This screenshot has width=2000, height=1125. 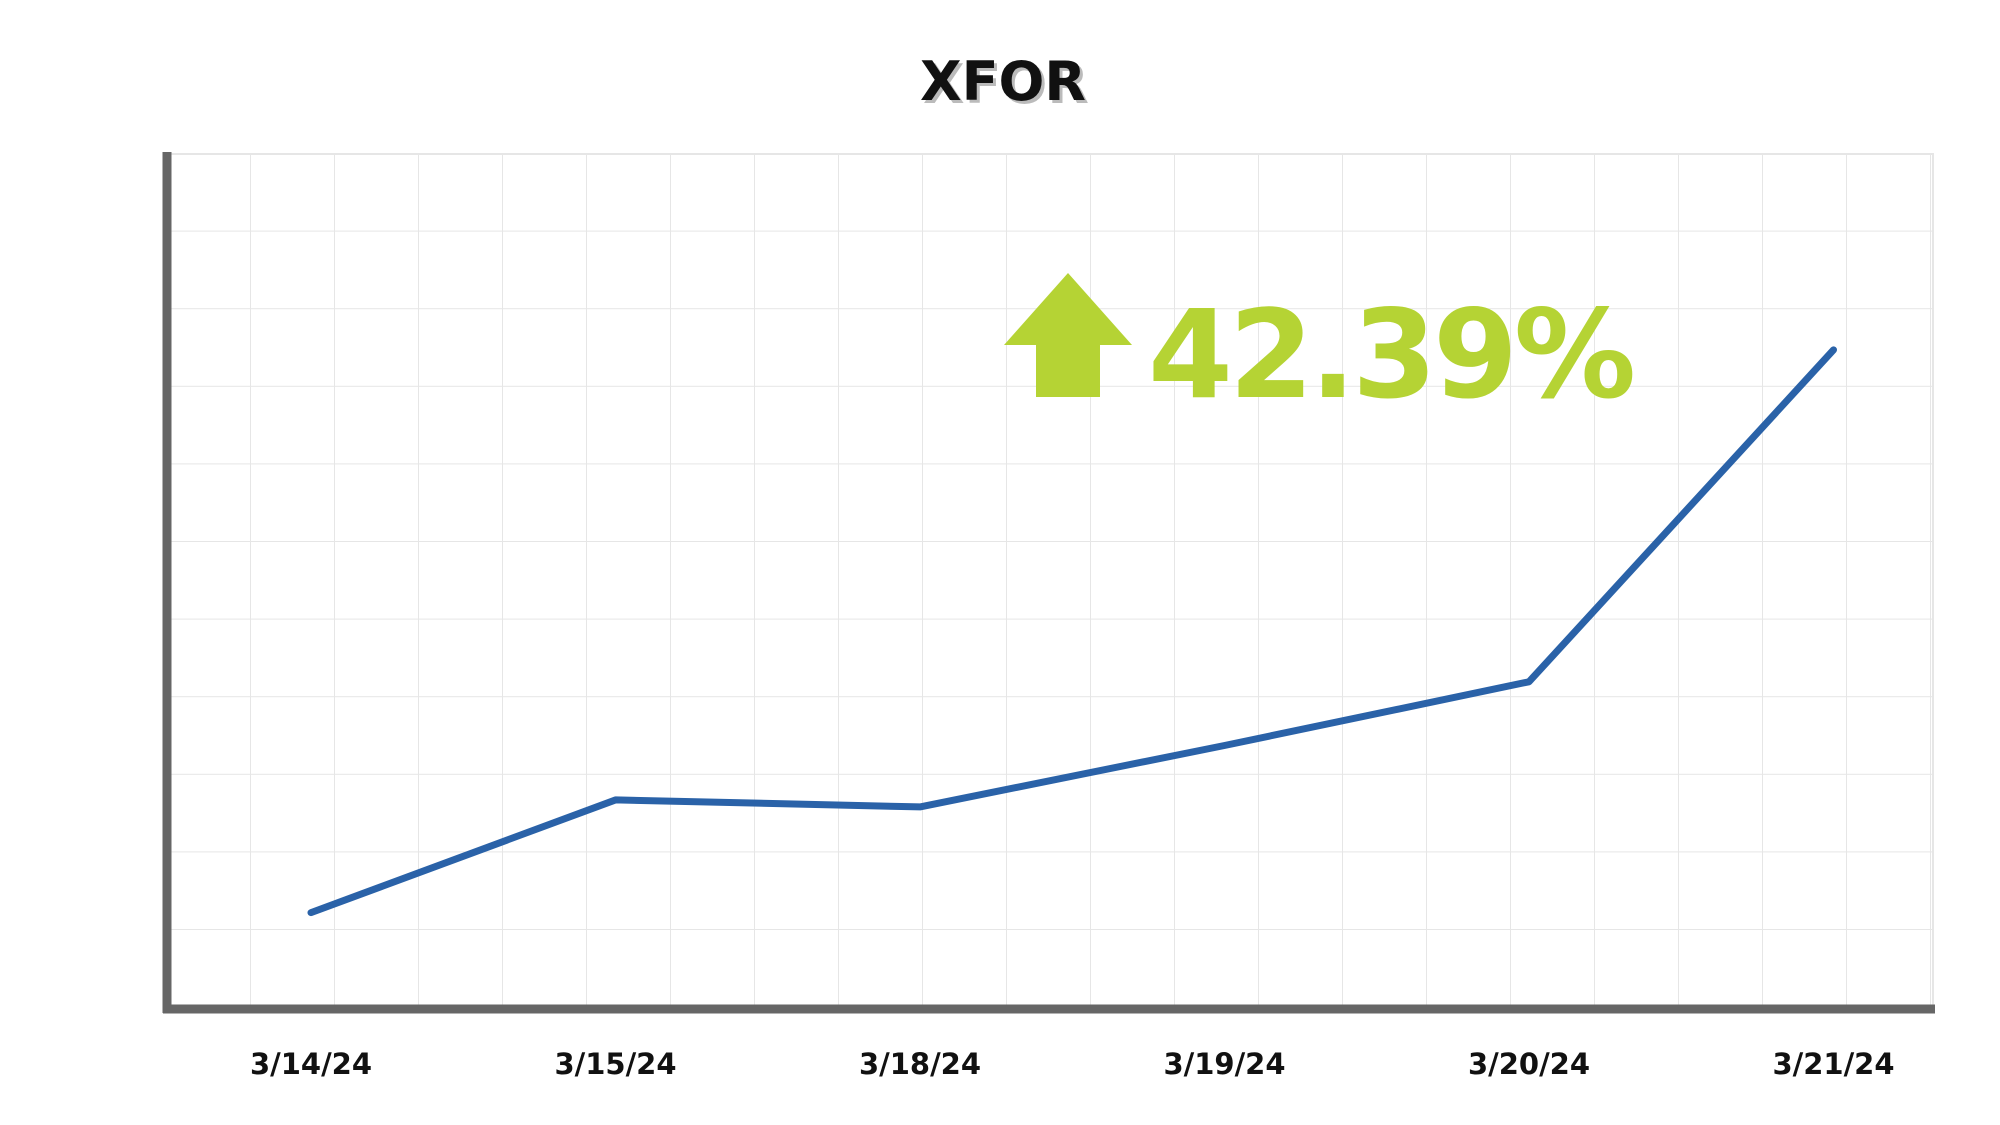 I want to click on x-tick-label: 3/18/24, so click(x=920, y=1064).